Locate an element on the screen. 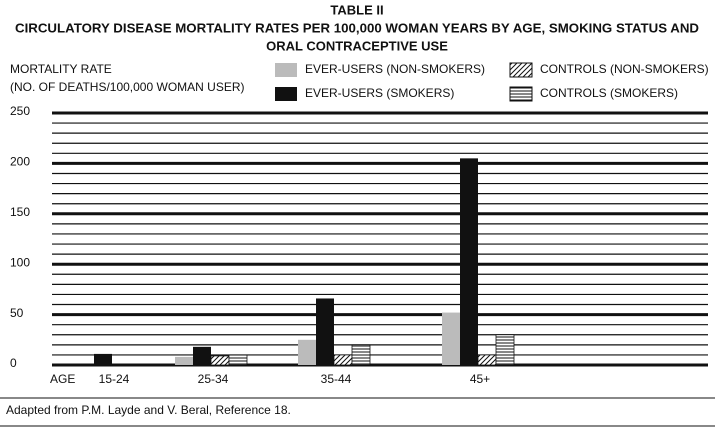  legend-label: EVER-USERS (NON-SMOKERS) is located at coordinates (395, 69).